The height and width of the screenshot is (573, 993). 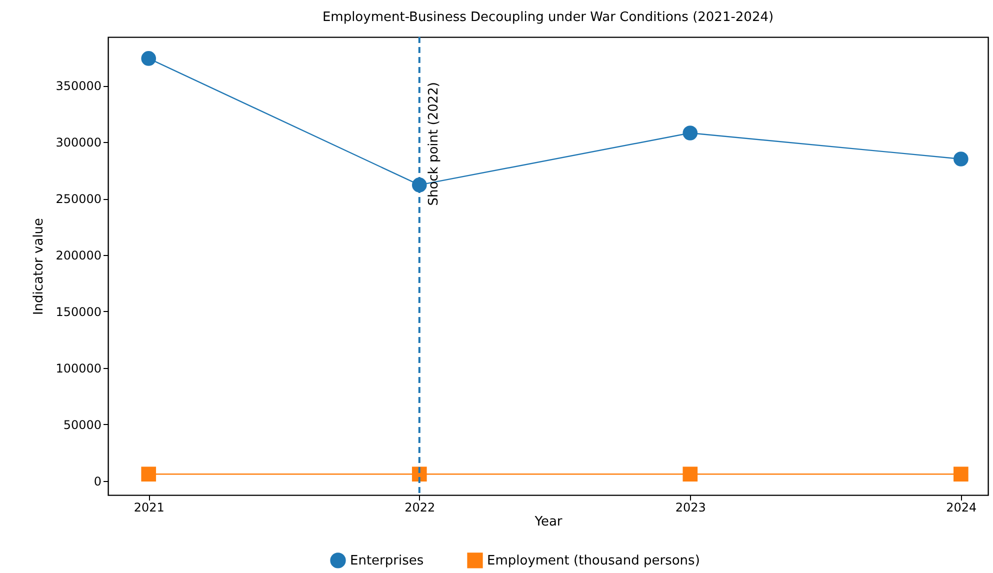 I want to click on y-tick-label: 0, so click(x=98, y=481).